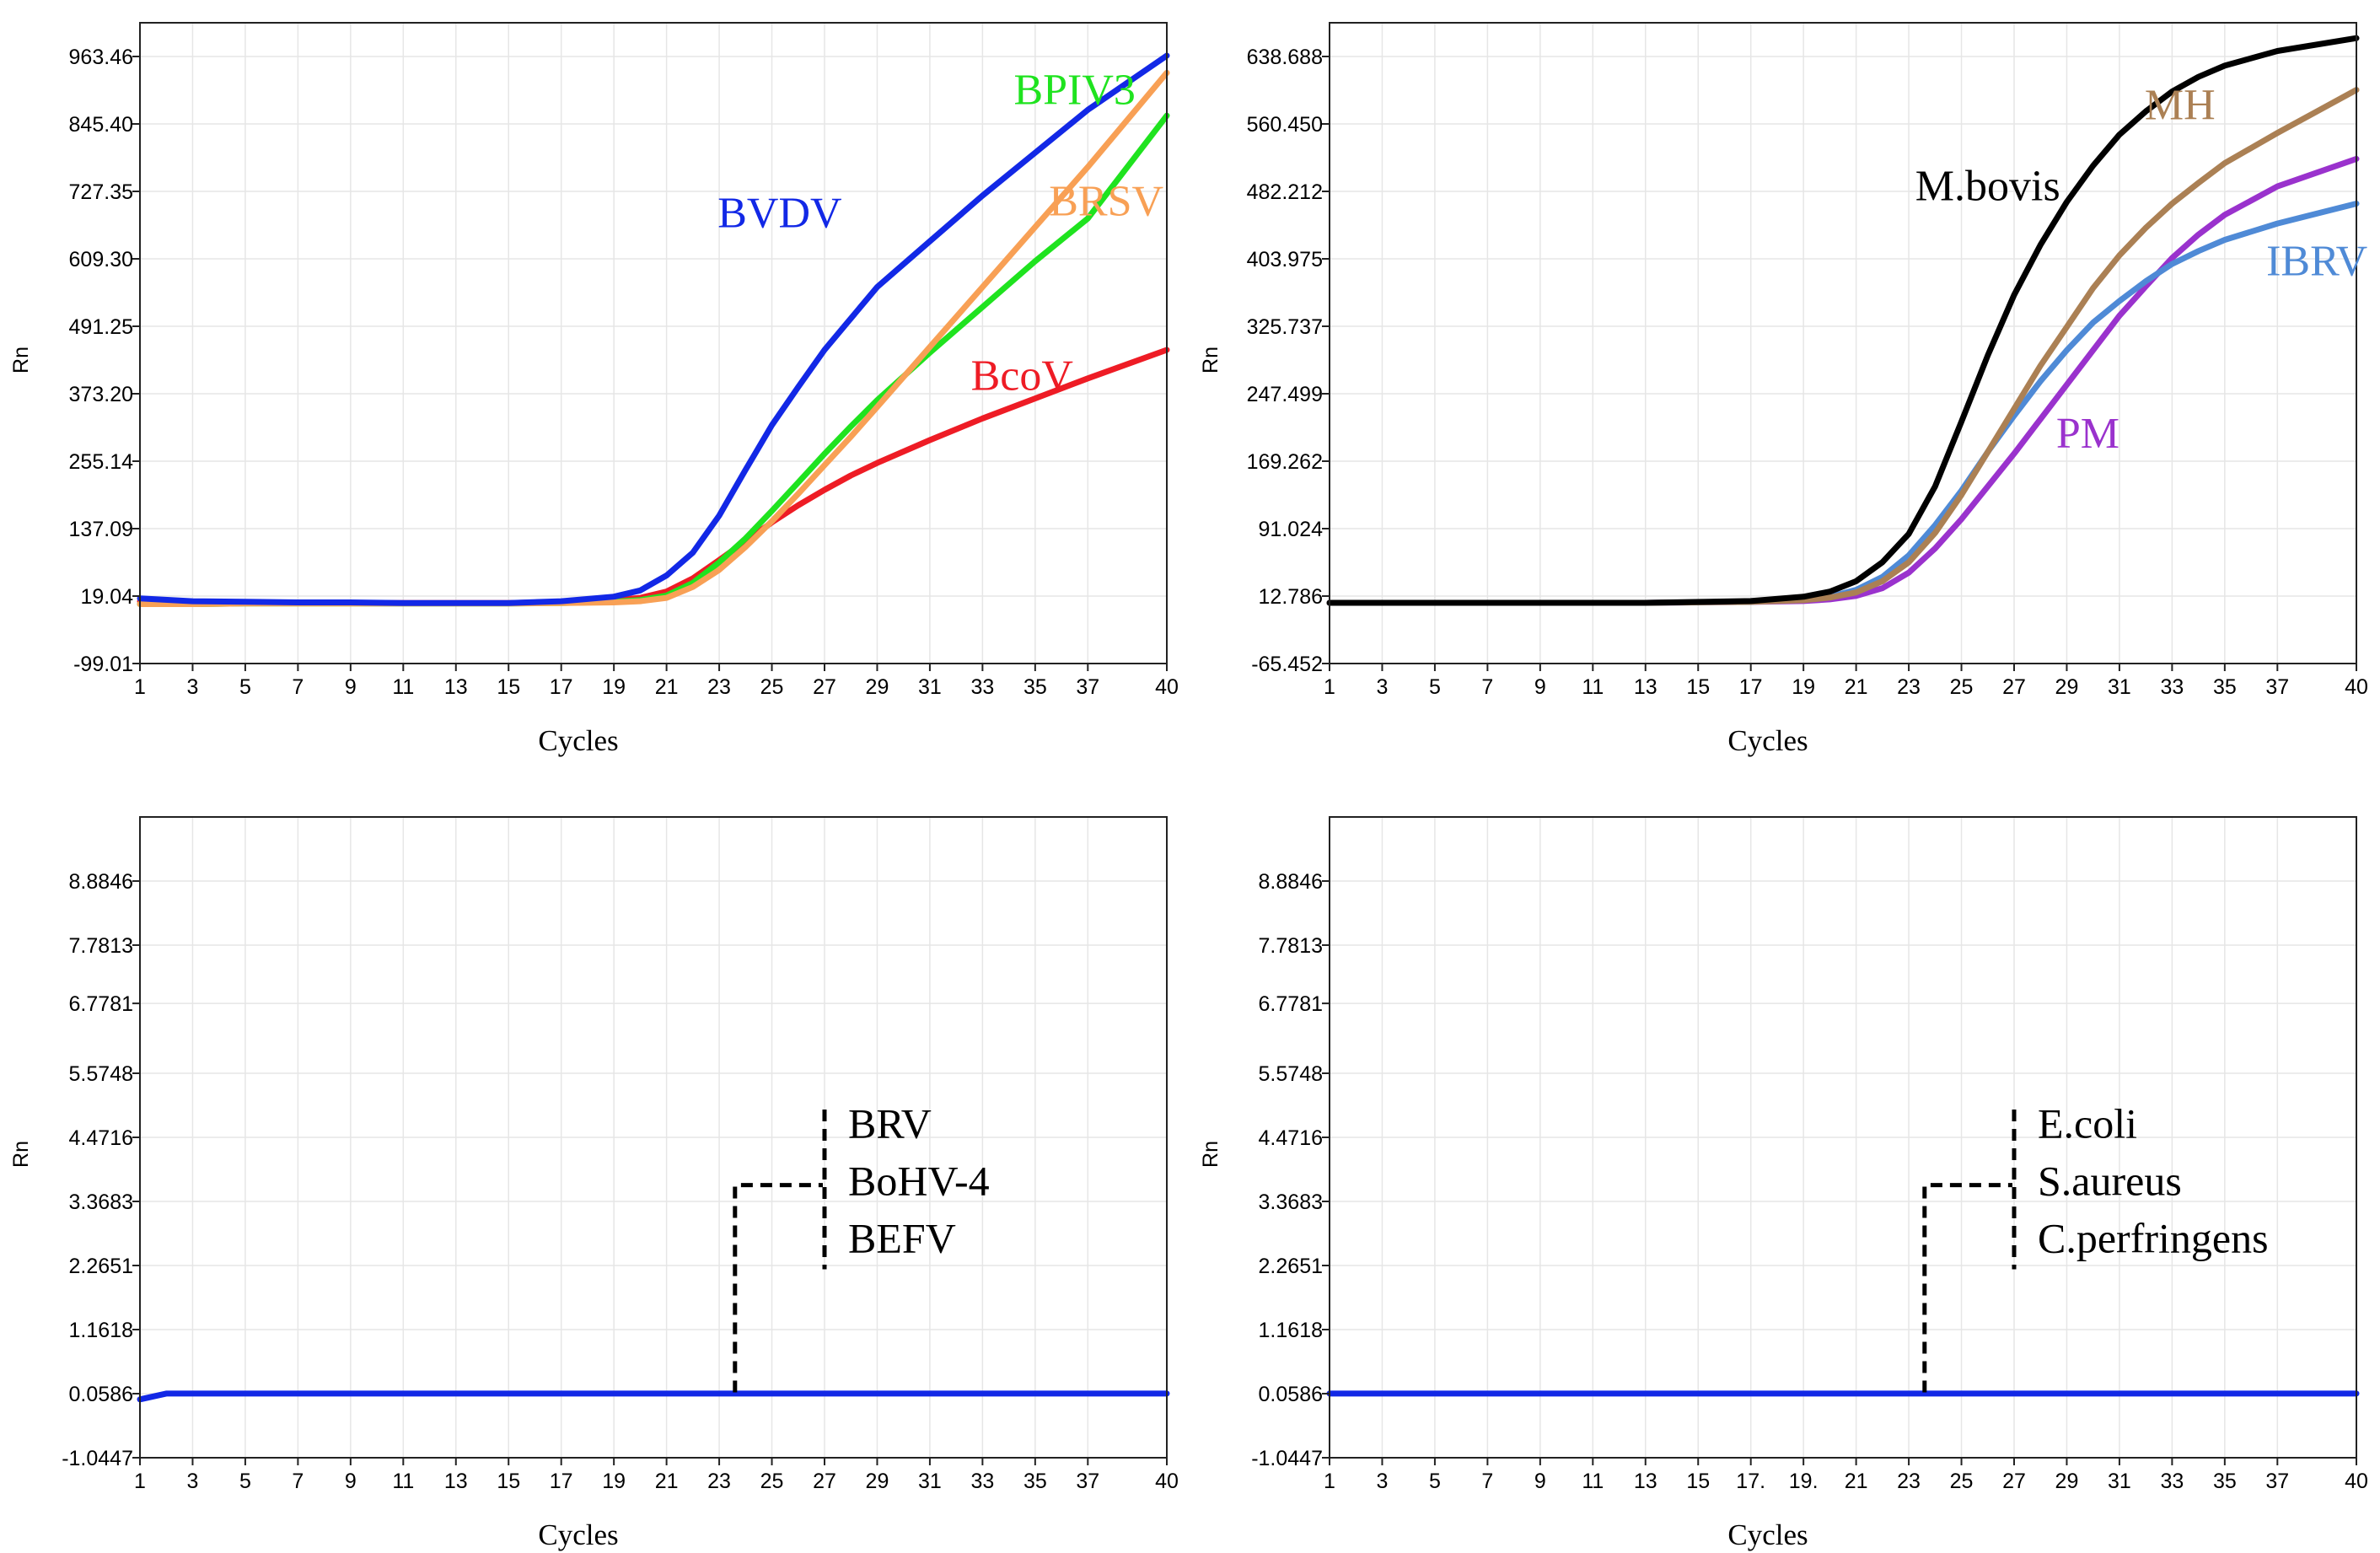  I want to click on y-tick-label: 2.2651, so click(101, 1266).